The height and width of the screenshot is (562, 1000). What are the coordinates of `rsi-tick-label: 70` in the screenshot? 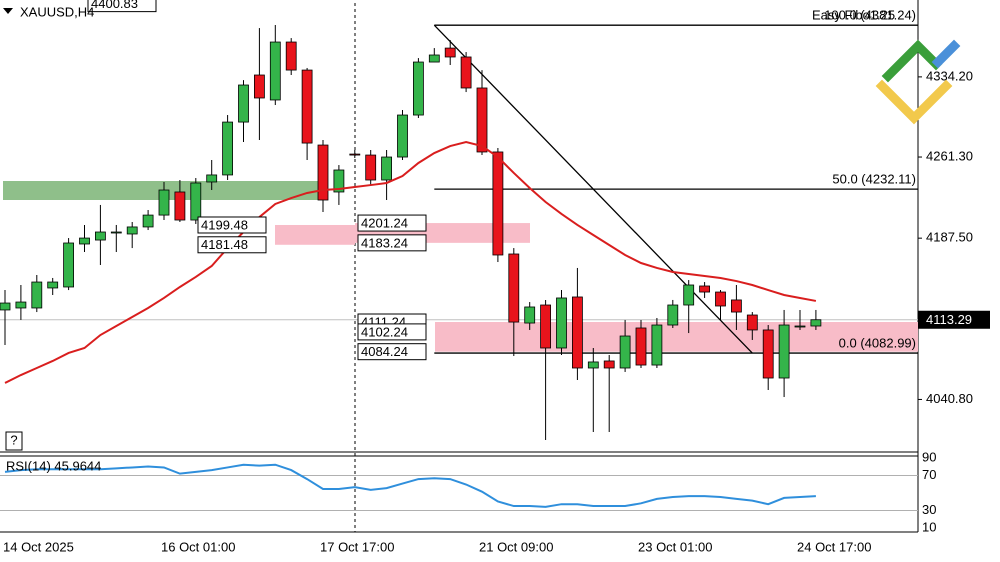 It's located at (929, 474).